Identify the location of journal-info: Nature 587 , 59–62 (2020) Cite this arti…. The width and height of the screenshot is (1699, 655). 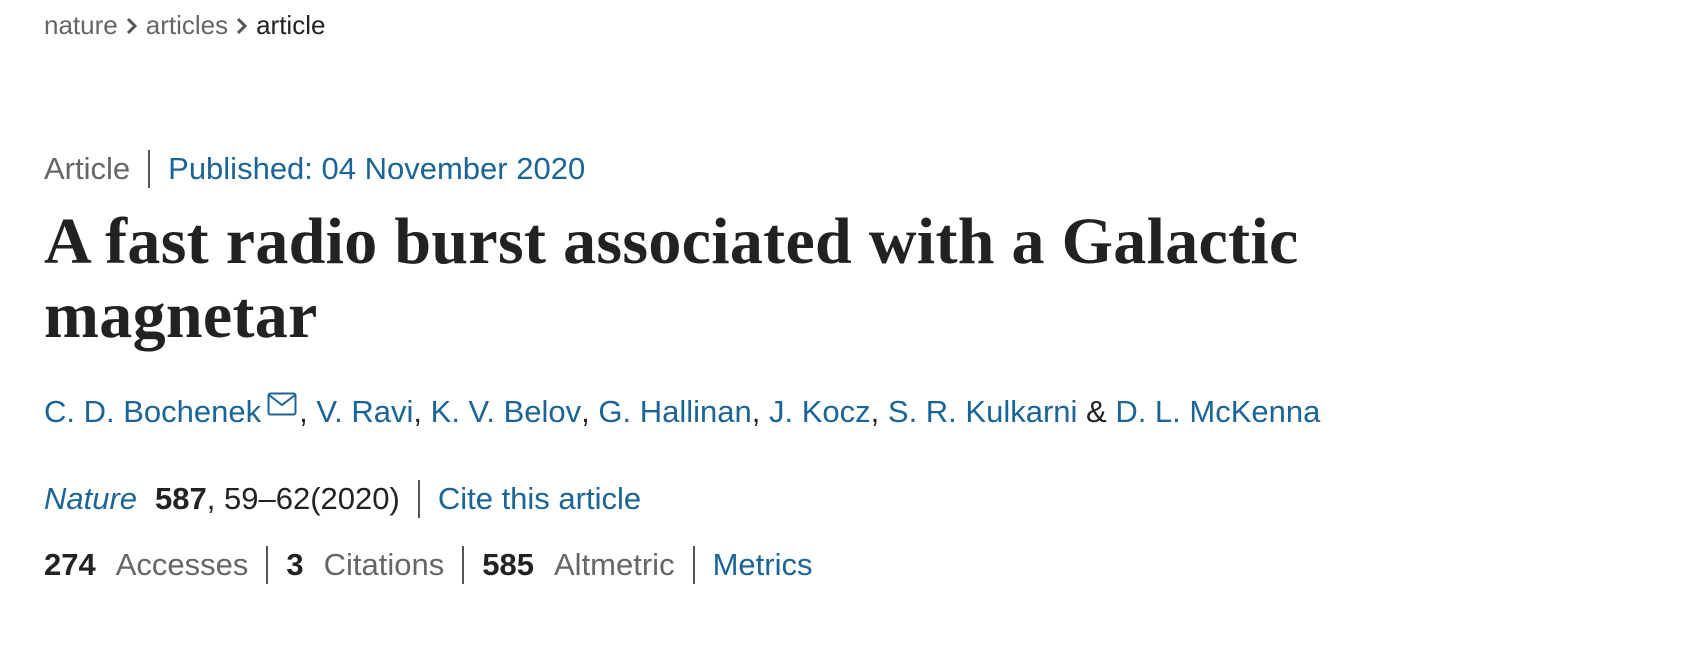
(342, 499).